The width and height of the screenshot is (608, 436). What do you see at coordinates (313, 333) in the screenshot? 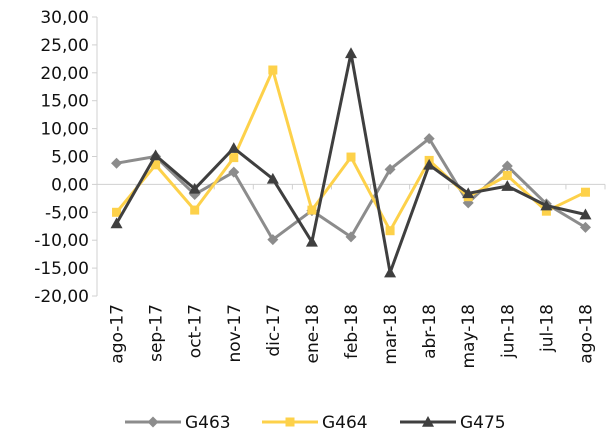
I see `x-tick-label: ene-18` at bounding box center [313, 333].